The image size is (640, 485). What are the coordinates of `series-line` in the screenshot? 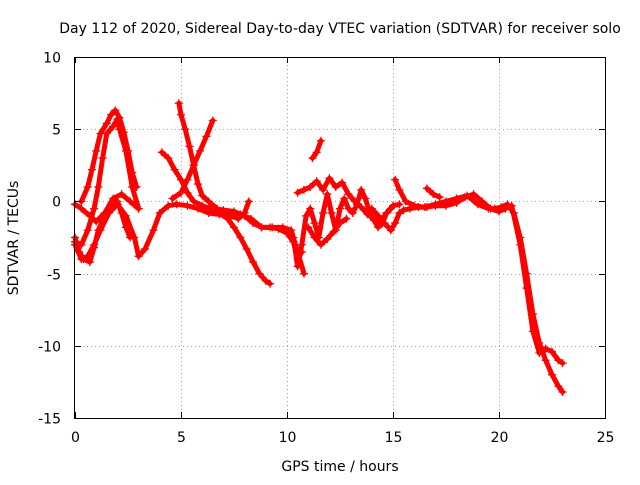 It's located at (479, 286).